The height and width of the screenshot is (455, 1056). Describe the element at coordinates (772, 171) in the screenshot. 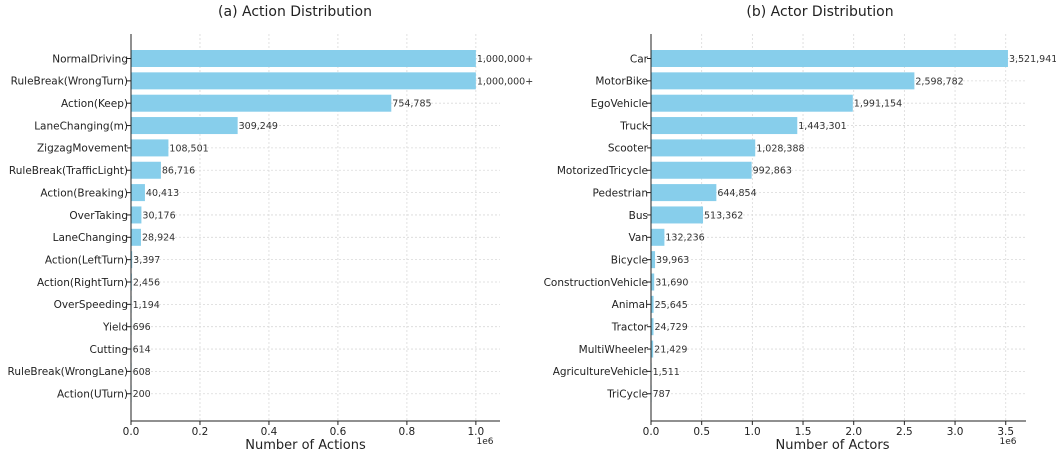

I see `data-label: 992,863` at that location.